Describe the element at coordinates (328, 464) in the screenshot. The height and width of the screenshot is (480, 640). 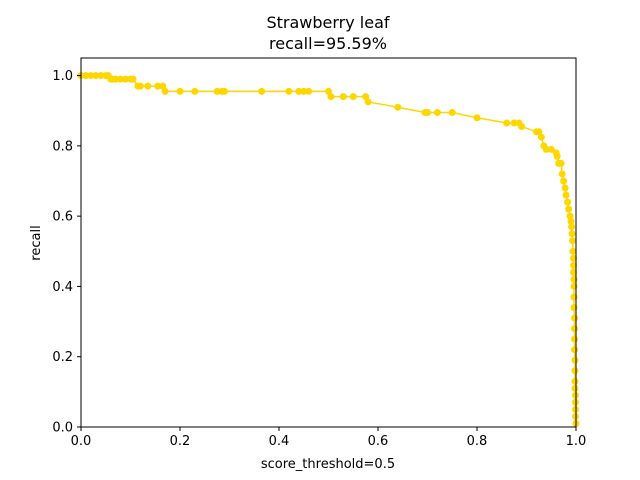
I see `x-axis-label: score_threshold=0.5` at that location.